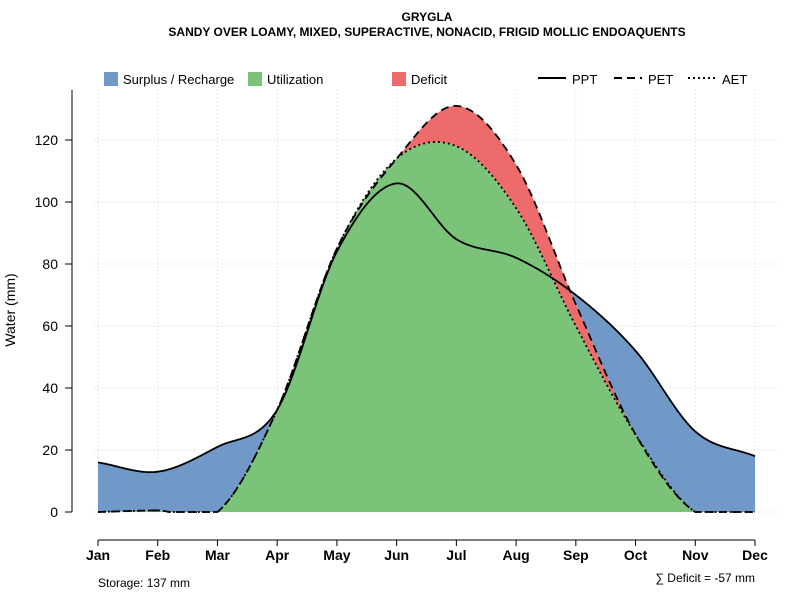 This screenshot has height=600, width=800. I want to click on legend-item-deficit: Deficit, so click(420, 79).